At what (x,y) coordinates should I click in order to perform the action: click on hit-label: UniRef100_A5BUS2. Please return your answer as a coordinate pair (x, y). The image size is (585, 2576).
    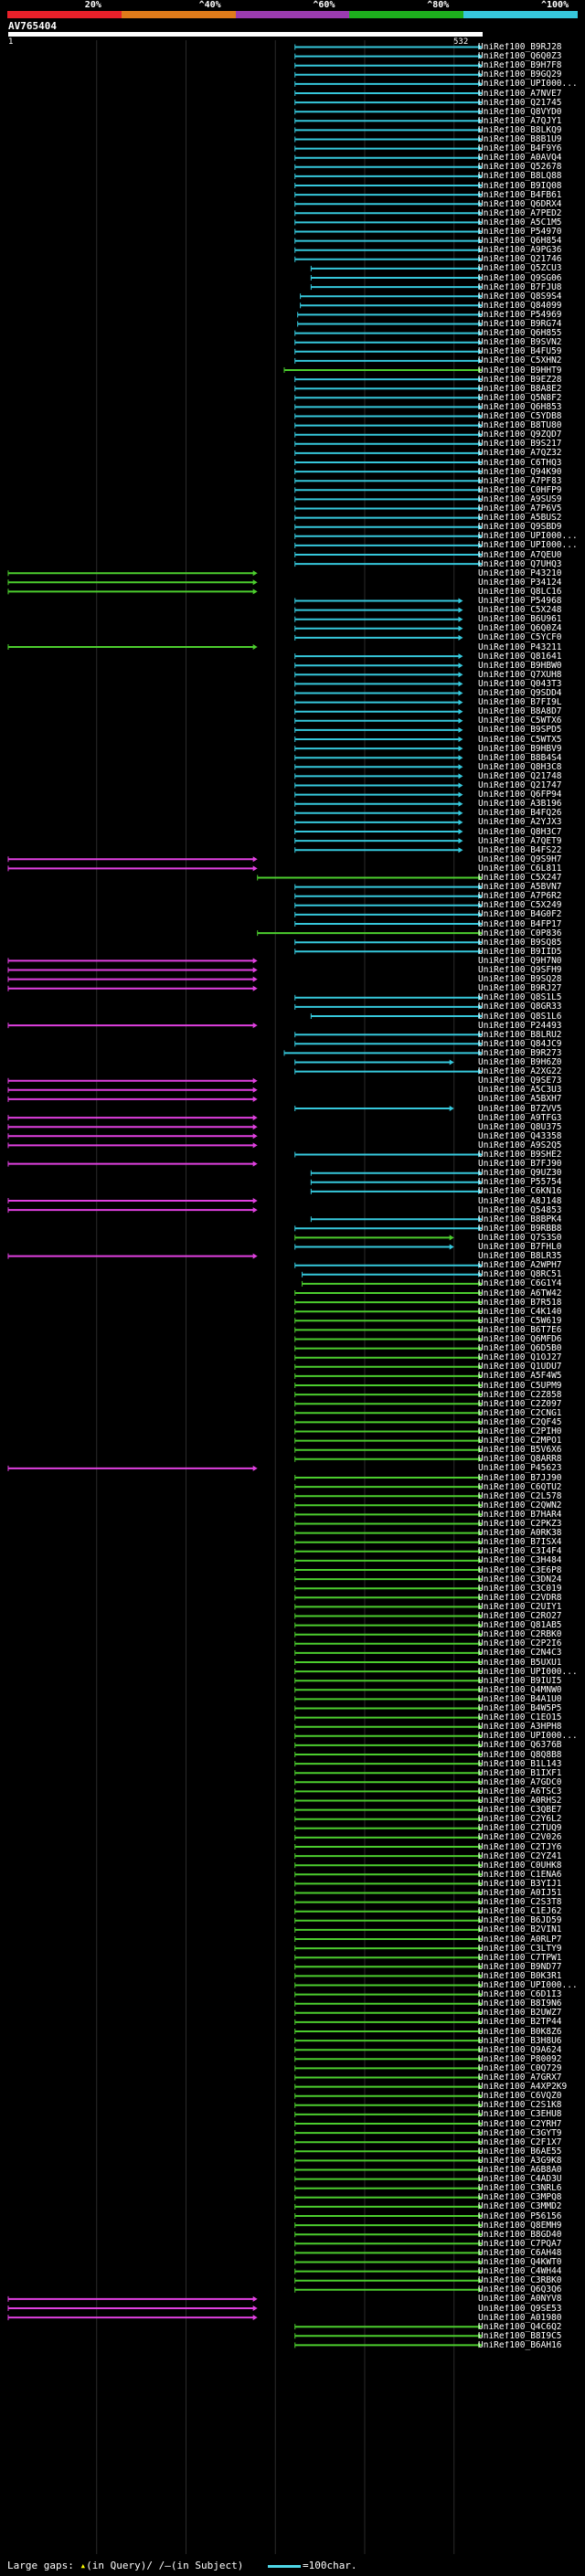
    Looking at the image, I should click on (520, 519).